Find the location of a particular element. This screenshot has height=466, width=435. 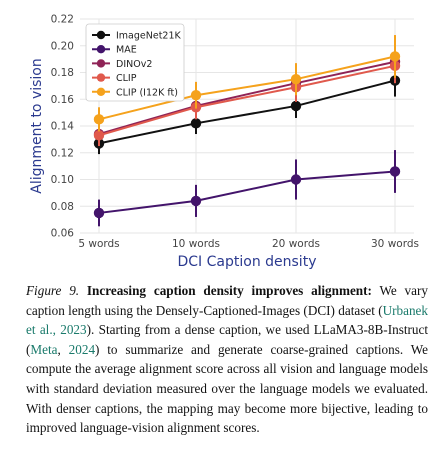

legend-item: ImageNet21K is located at coordinates (137, 36).